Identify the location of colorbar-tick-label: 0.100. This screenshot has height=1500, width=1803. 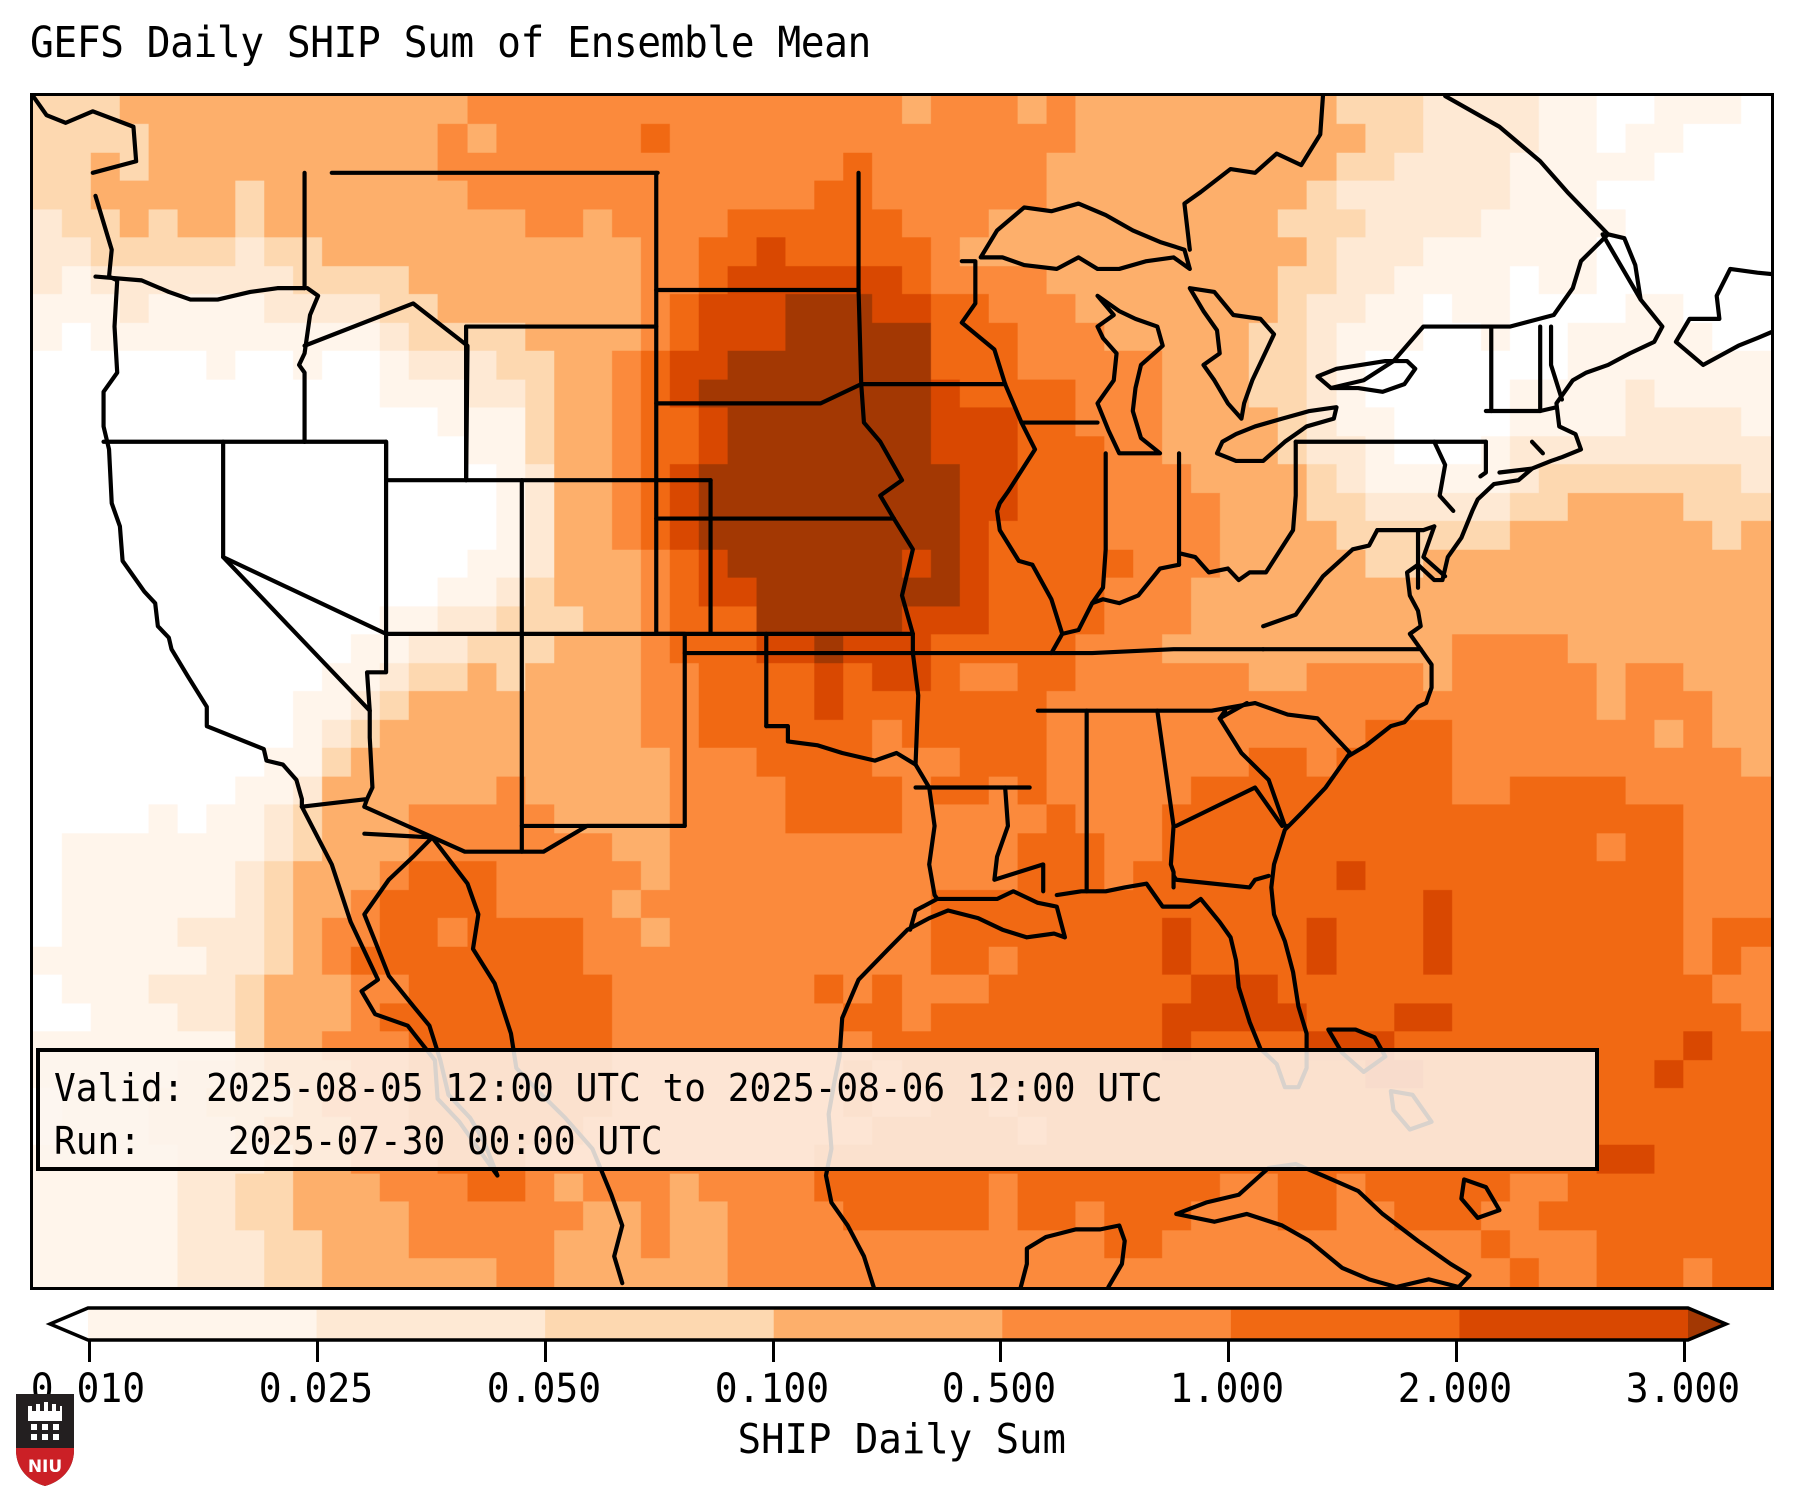
(771, 1389).